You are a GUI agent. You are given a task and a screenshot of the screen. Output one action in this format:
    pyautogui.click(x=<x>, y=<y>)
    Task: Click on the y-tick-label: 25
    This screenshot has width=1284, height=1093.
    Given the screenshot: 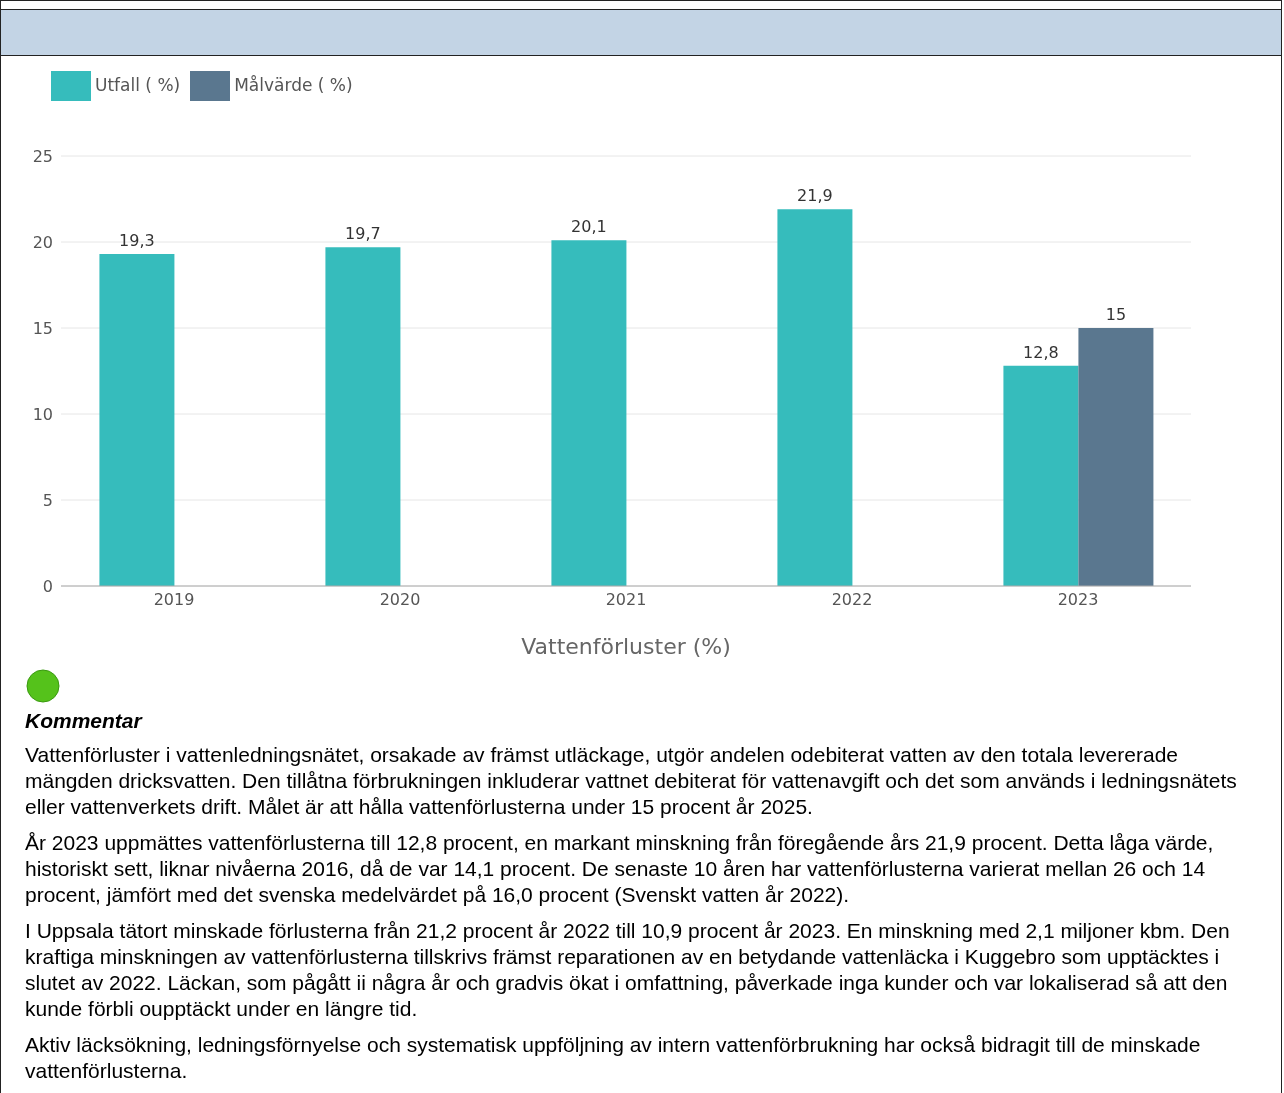 What is the action you would take?
    pyautogui.click(x=42, y=156)
    